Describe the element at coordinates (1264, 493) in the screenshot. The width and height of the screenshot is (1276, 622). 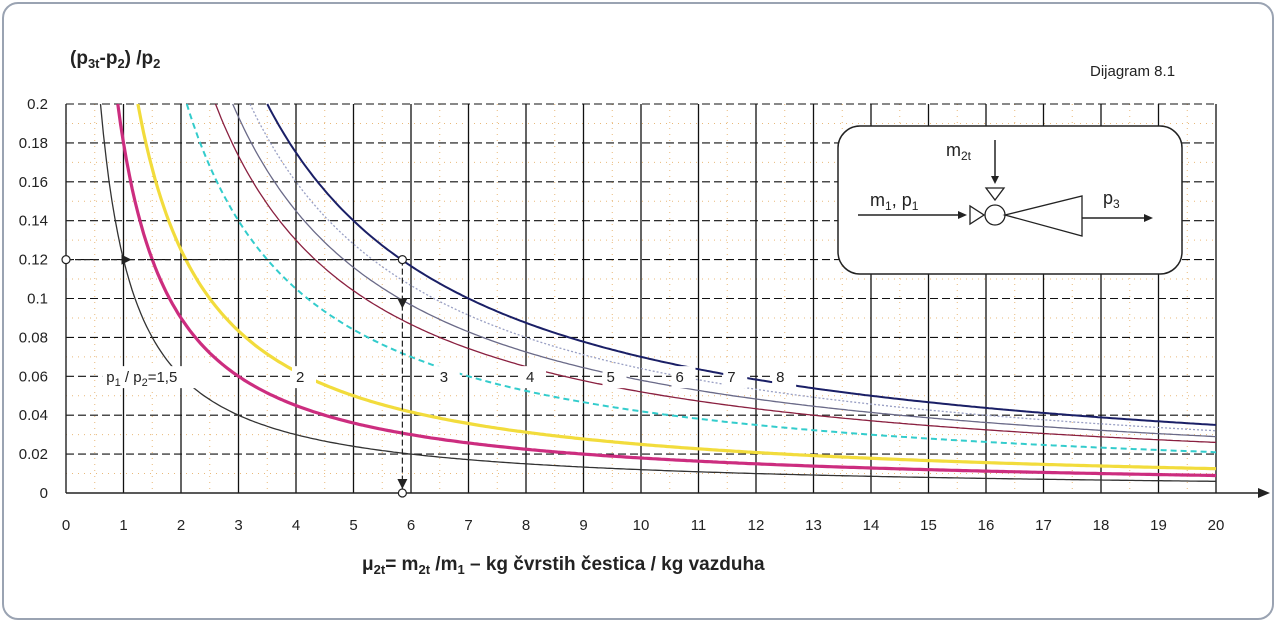
I see `x-axis-arrowhead` at that location.